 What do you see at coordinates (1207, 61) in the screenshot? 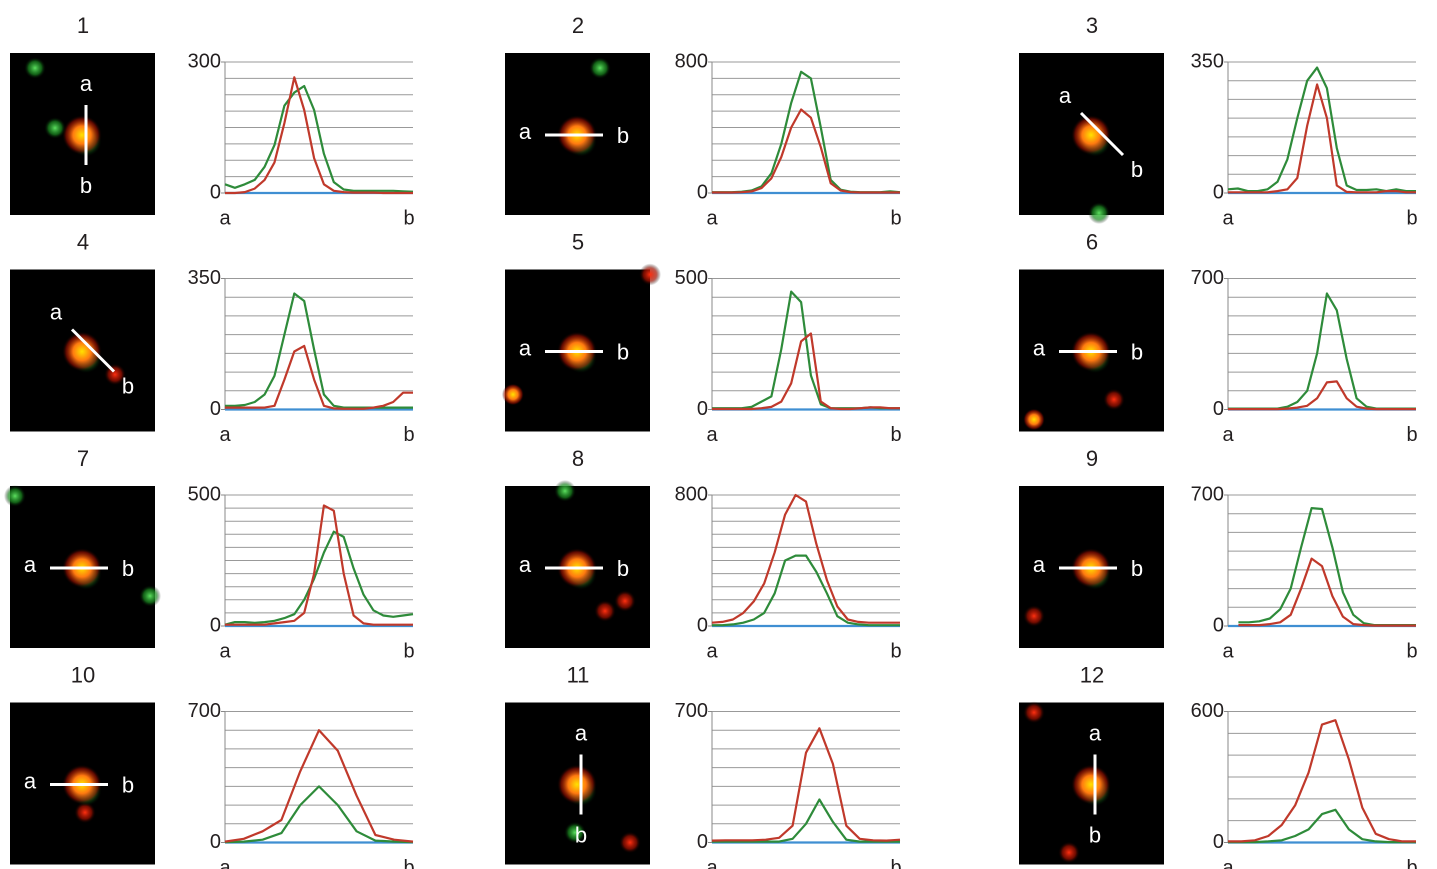
I see `y-tick-label: 350` at bounding box center [1207, 61].